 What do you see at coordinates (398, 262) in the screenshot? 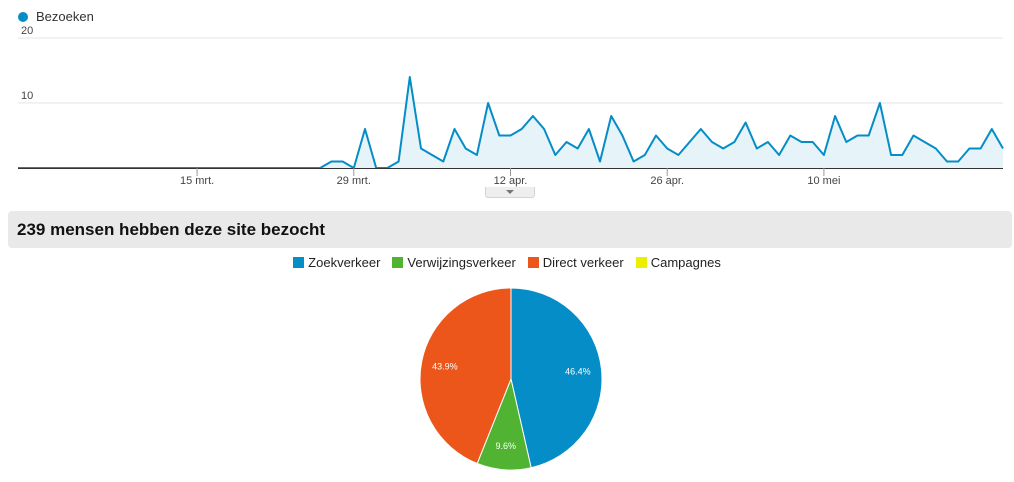
I see `verwijzingsverkeer-swatch` at bounding box center [398, 262].